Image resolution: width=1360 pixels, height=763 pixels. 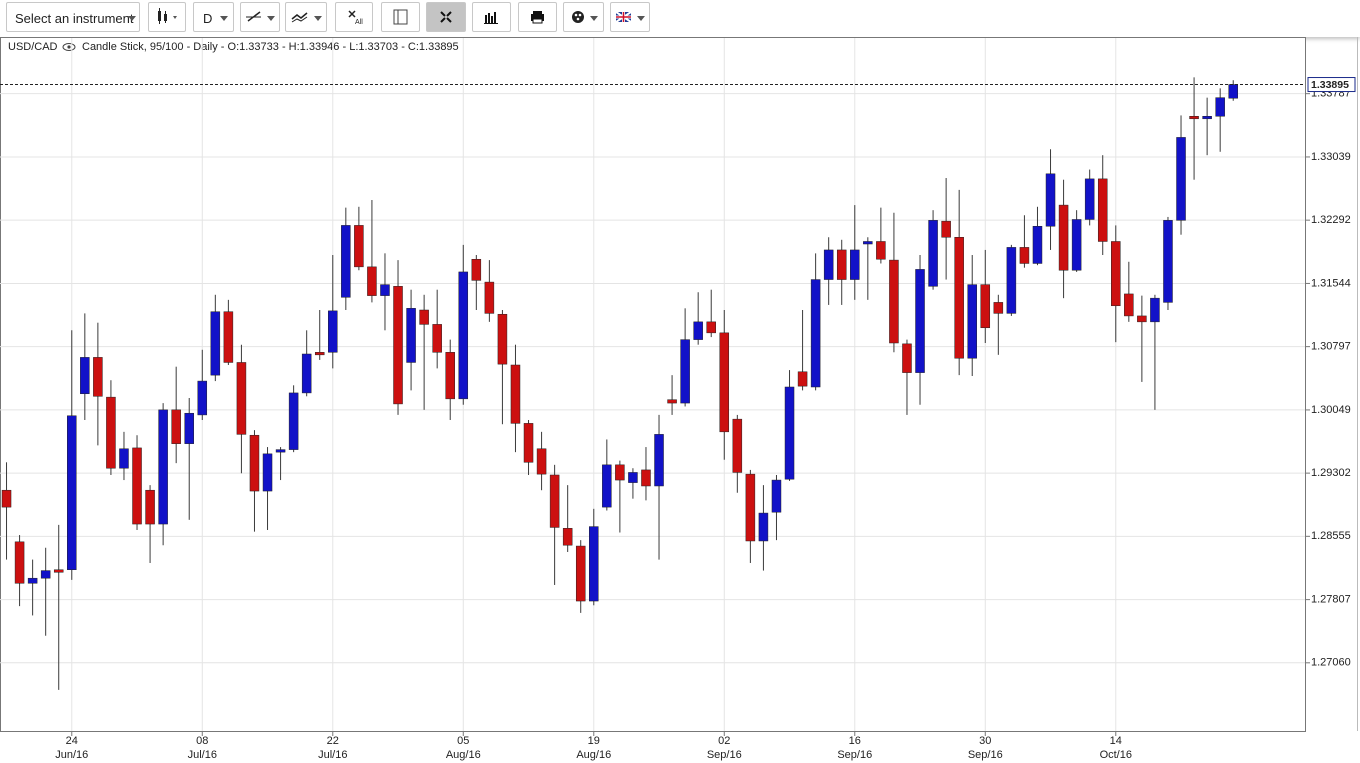 I want to click on x-tick-label: 05 Aug/16, so click(x=463, y=748).